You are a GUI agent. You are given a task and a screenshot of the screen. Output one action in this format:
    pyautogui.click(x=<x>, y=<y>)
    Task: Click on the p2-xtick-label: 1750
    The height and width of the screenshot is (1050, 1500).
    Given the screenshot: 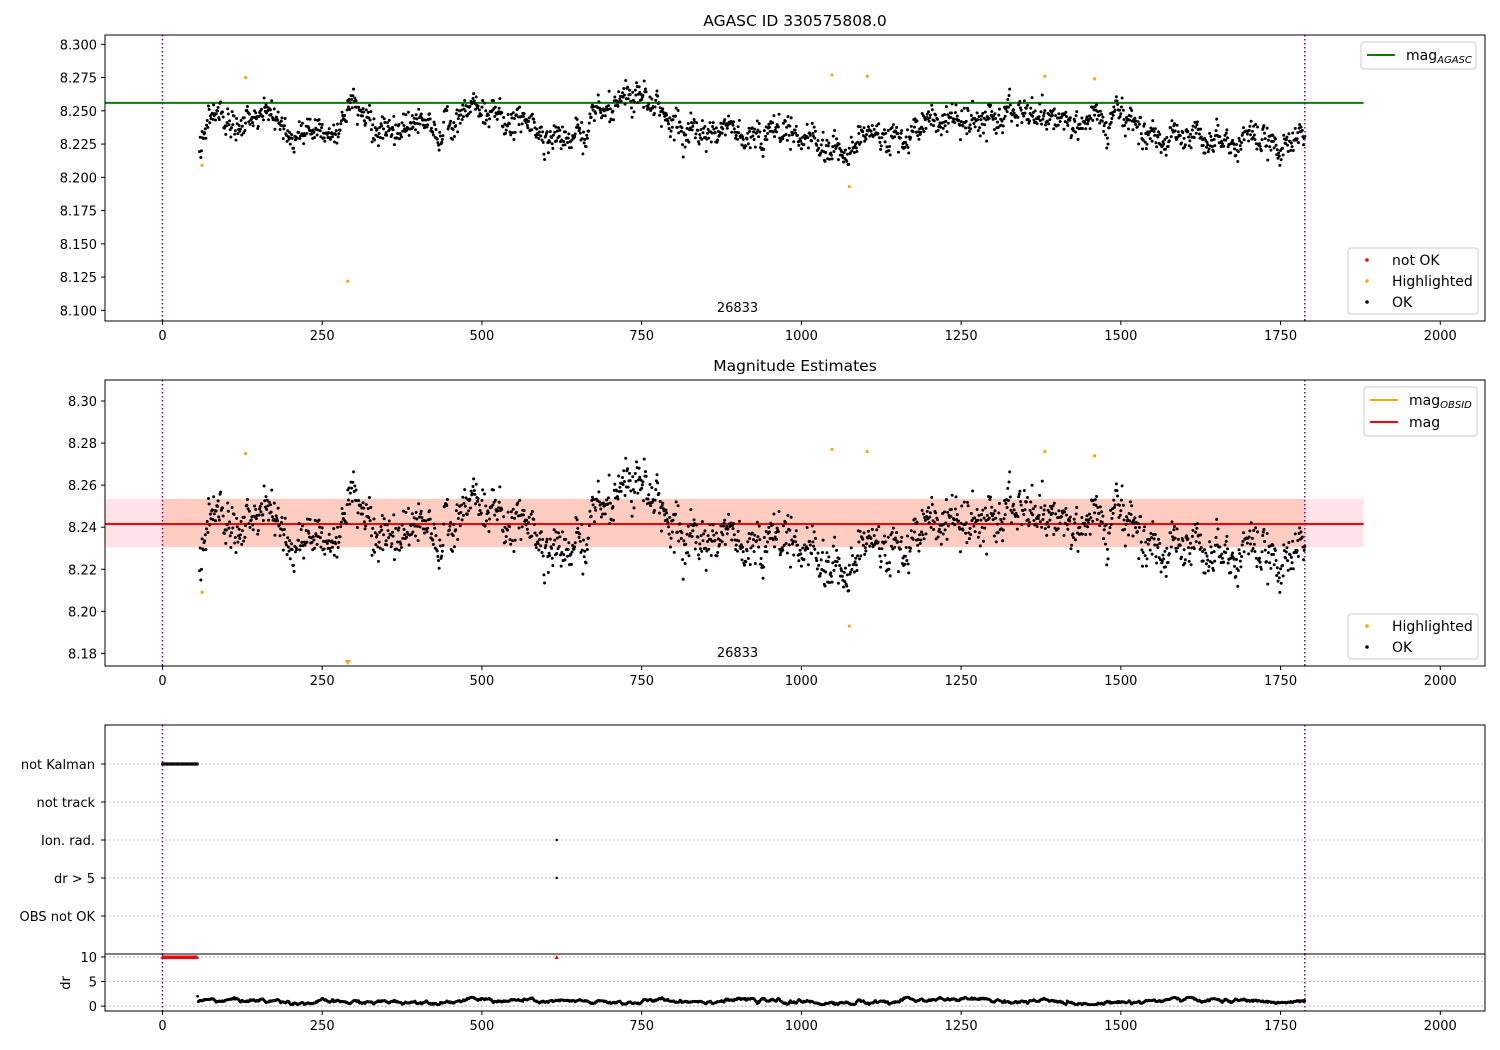 What is the action you would take?
    pyautogui.click(x=1280, y=681)
    